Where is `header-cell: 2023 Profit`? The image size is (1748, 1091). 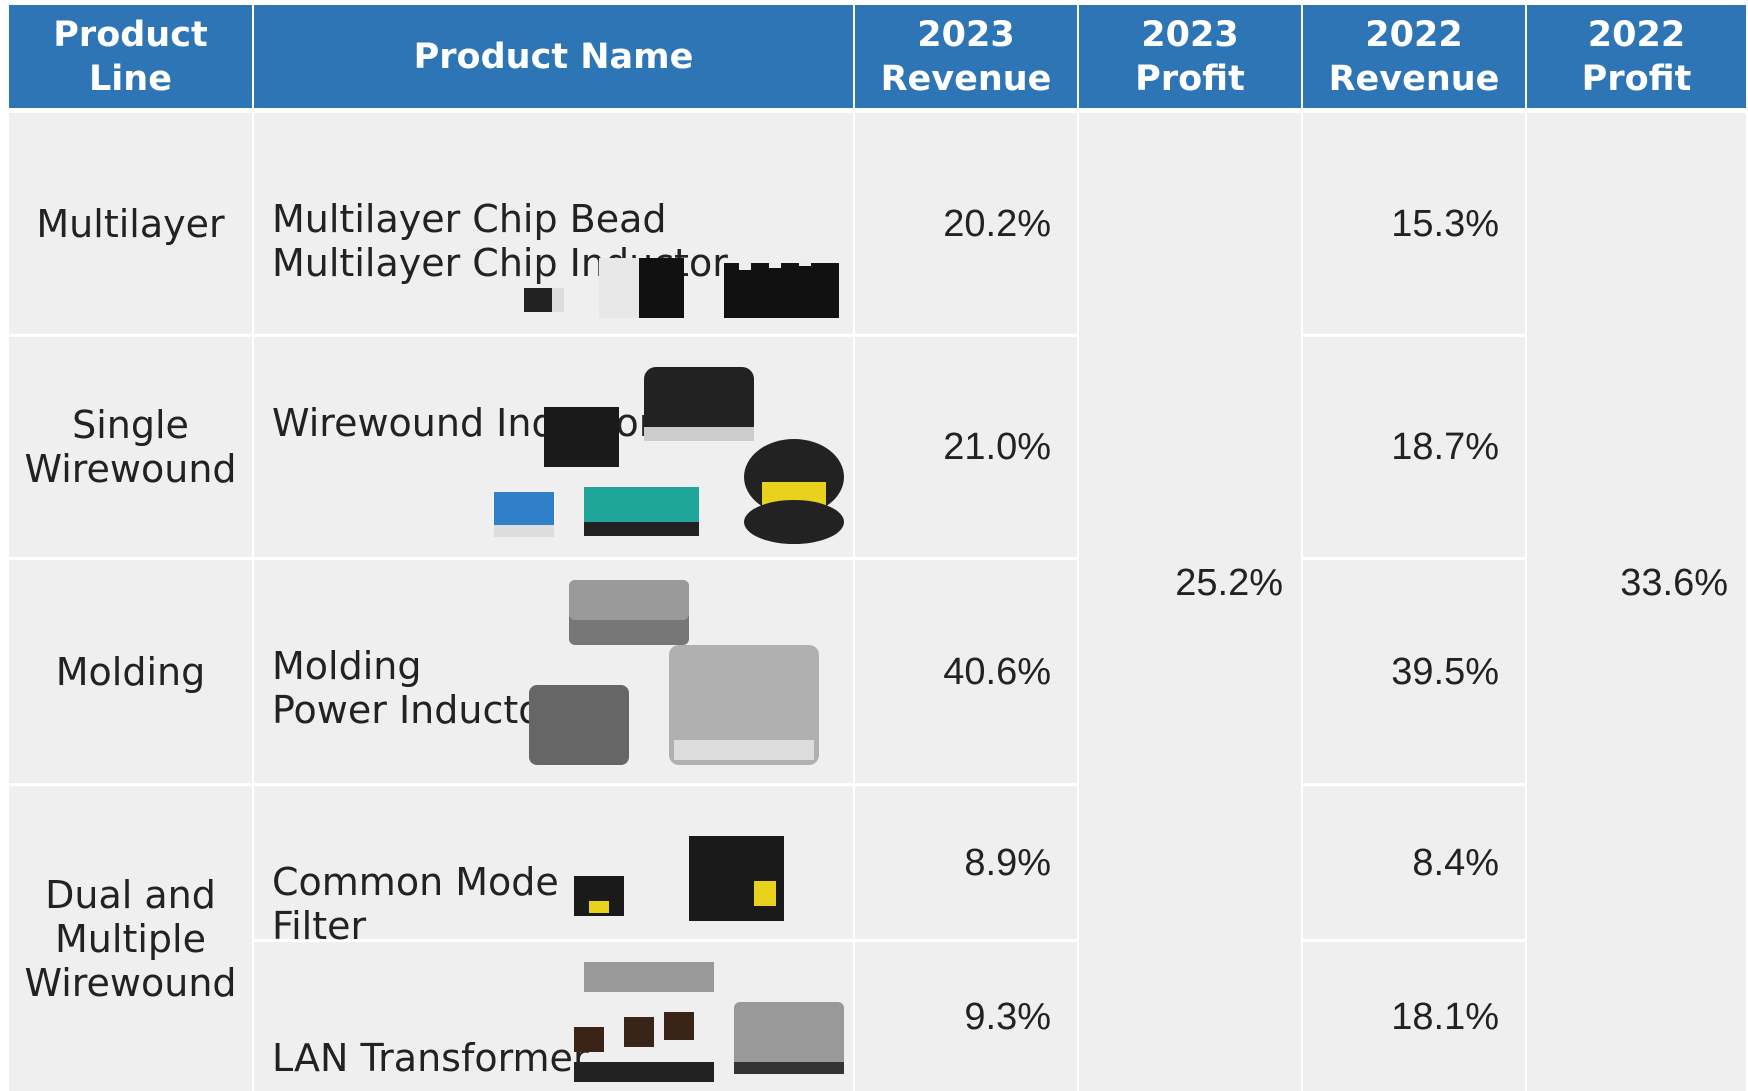
header-cell: 2023 Profit is located at coordinates (1190, 56).